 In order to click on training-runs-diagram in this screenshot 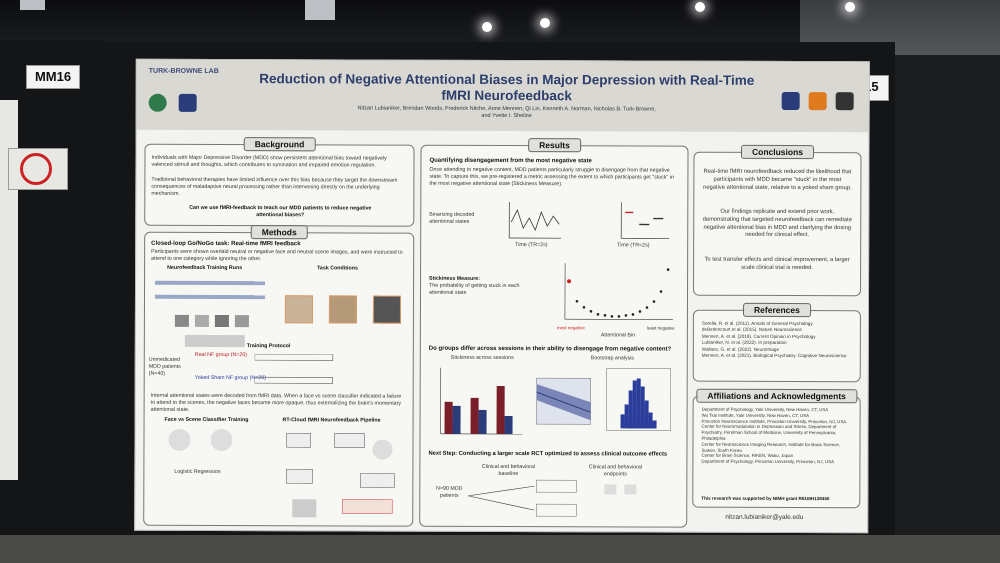, I will do `click(210, 314)`.